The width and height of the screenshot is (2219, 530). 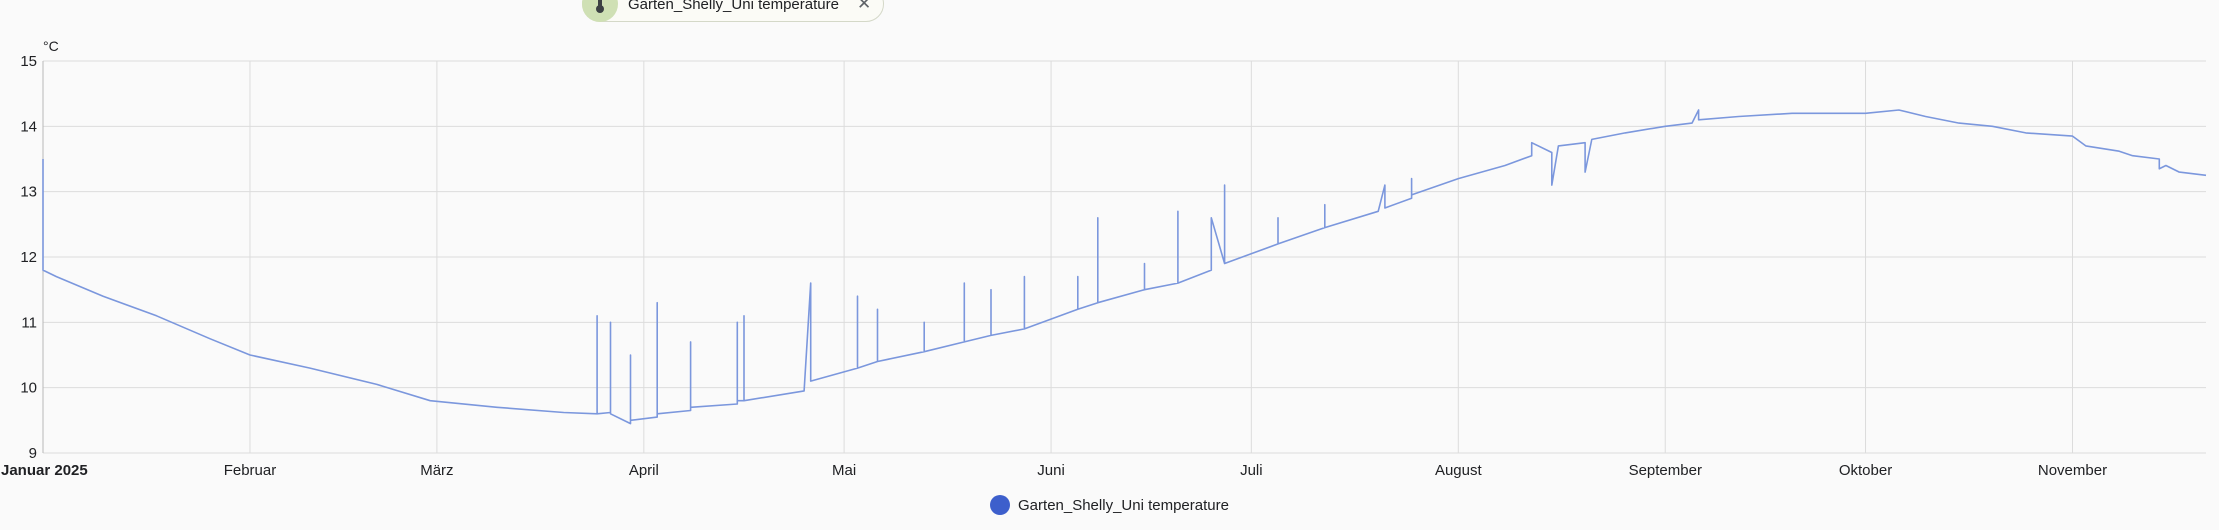 I want to click on x-tick-label: Oktober, so click(x=1865, y=470).